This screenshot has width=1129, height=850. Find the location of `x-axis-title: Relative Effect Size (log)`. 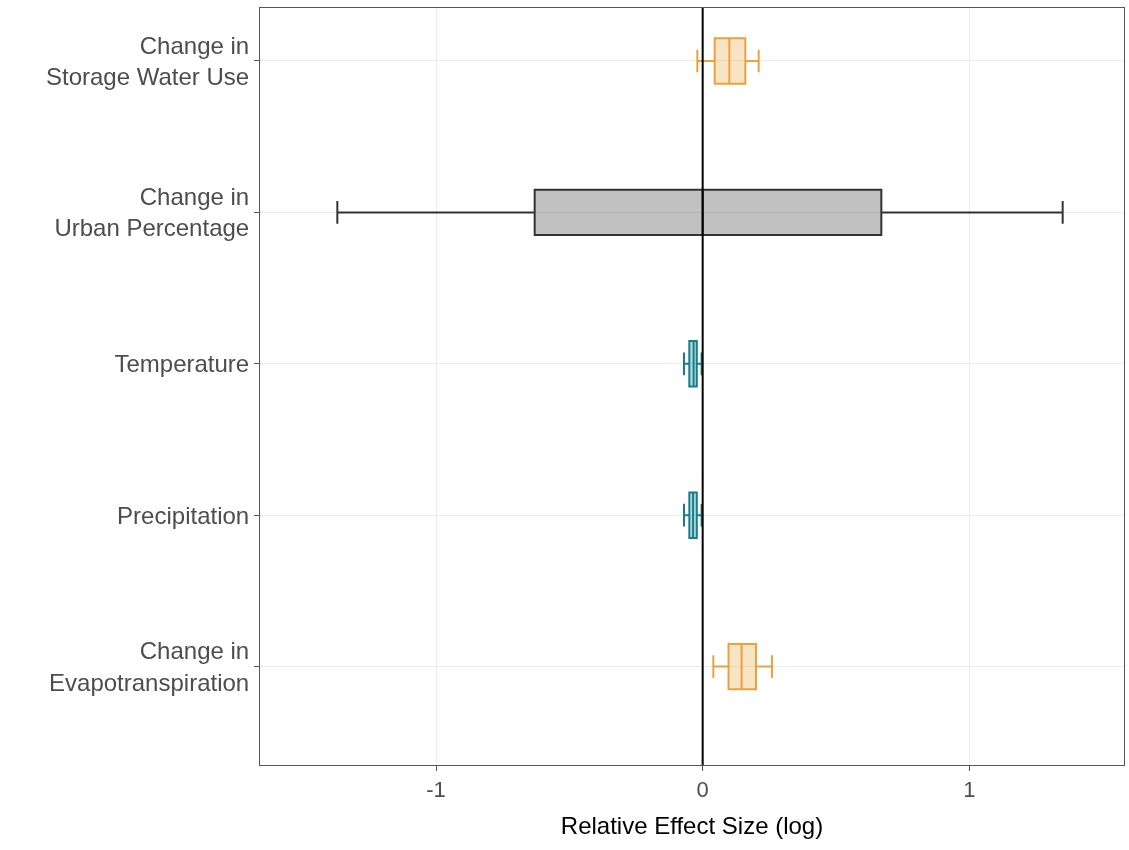

x-axis-title: Relative Effect Size (log) is located at coordinates (692, 825).